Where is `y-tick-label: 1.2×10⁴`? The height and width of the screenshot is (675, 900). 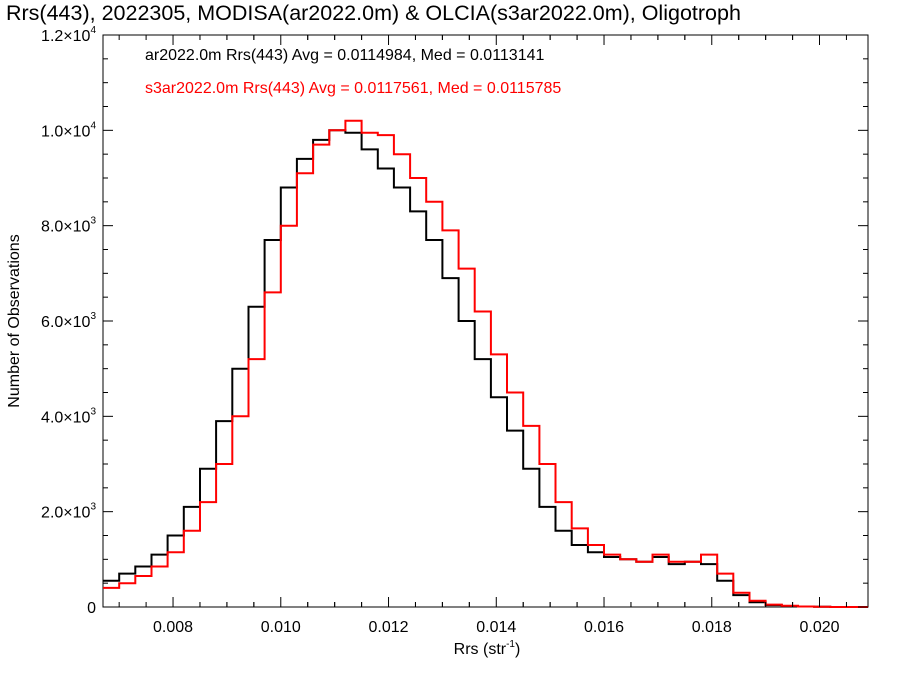 y-tick-label: 1.2×10⁴ is located at coordinates (68, 35).